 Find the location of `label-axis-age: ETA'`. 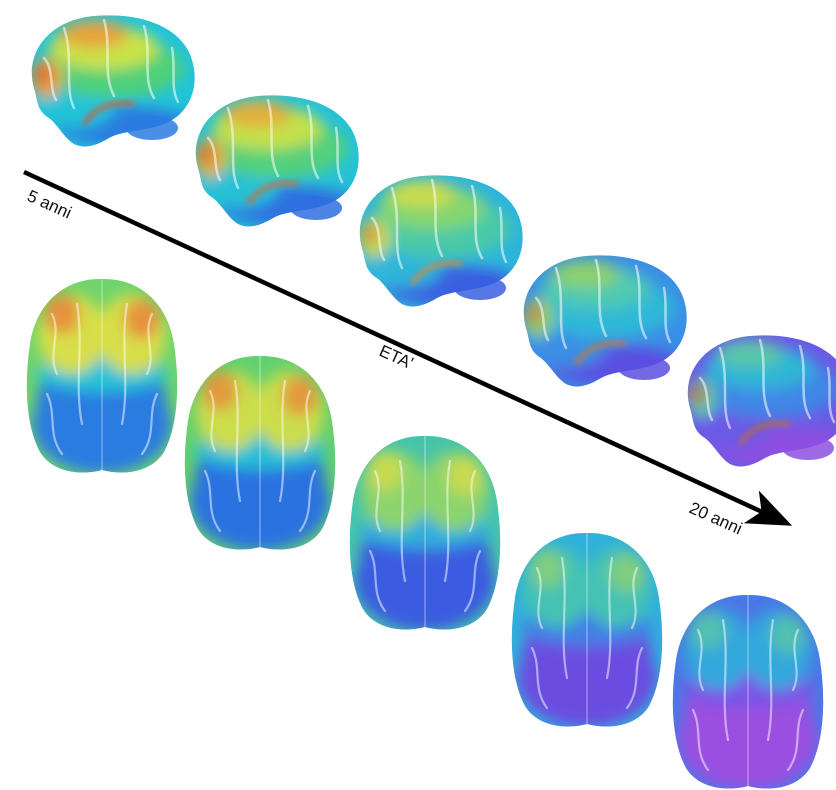

label-axis-age: ETA' is located at coordinates (396, 357).